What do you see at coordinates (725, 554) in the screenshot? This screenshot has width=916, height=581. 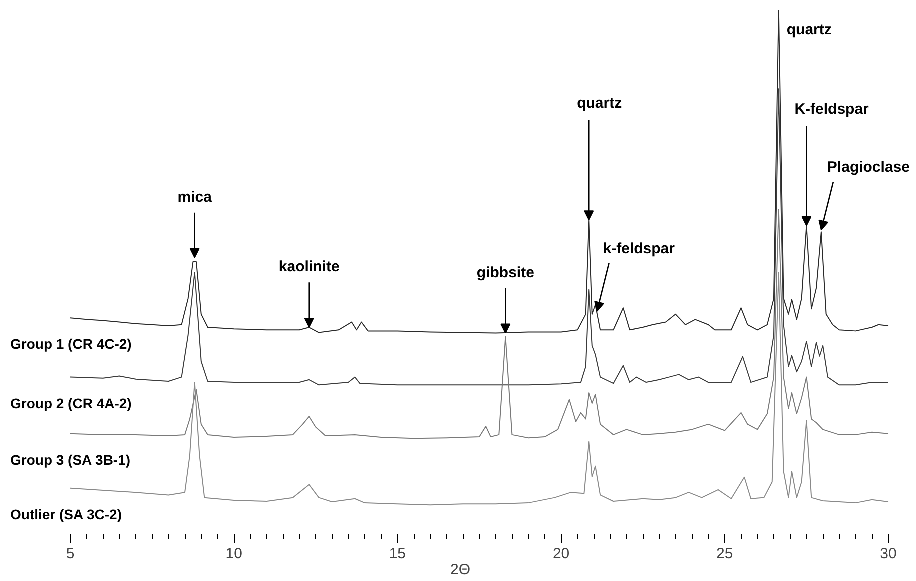 I see `x-tick-label: 25` at bounding box center [725, 554].